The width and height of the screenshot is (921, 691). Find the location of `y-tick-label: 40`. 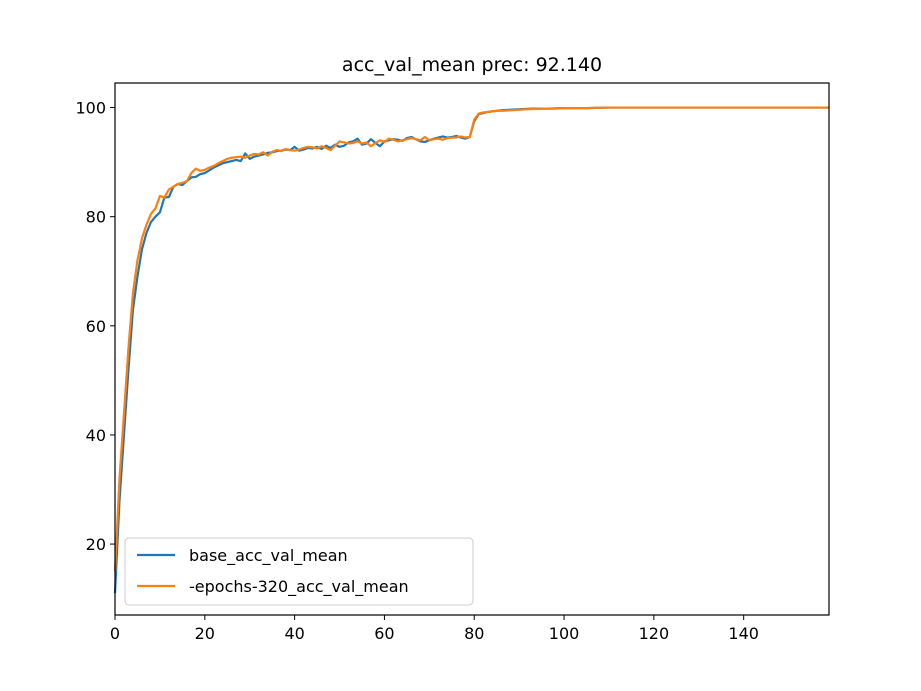

y-tick-label: 40 is located at coordinates (96, 435).